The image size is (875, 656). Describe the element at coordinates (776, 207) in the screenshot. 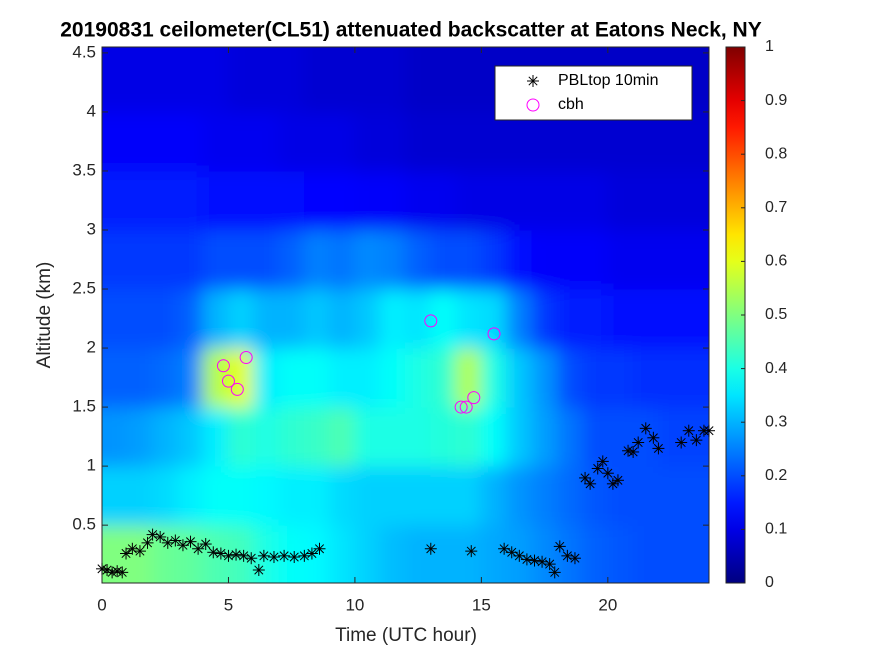

I see `colorbar-tick-label: 0.7` at that location.